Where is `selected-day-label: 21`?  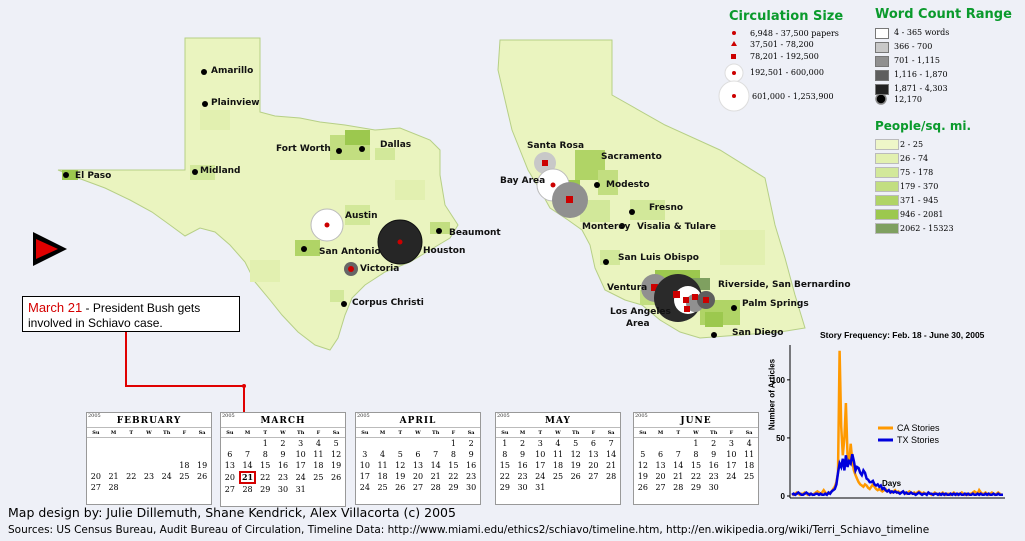 selected-day-label: 21 is located at coordinates (247, 477).